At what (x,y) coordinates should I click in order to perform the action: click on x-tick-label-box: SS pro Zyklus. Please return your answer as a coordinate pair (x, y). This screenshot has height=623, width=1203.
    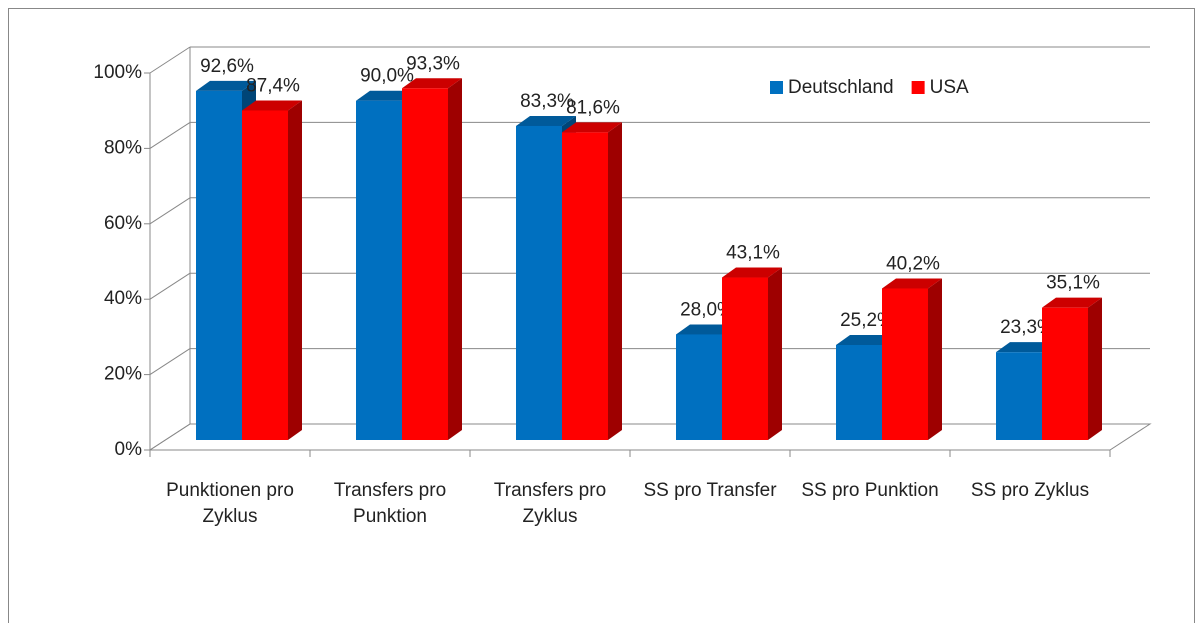
    Looking at the image, I should click on (1030, 490).